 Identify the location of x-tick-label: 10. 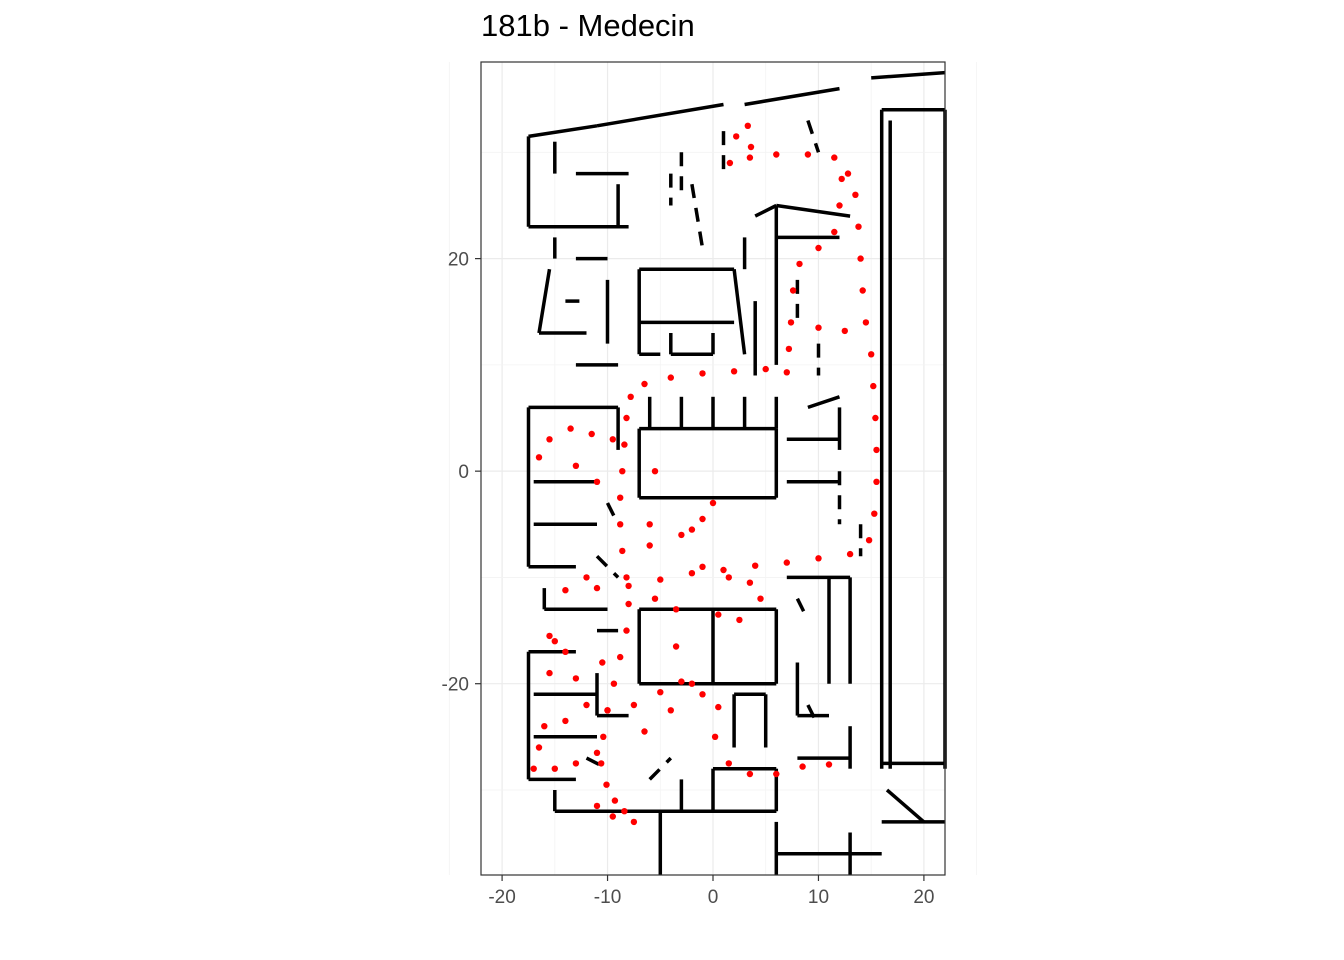
(818, 897).